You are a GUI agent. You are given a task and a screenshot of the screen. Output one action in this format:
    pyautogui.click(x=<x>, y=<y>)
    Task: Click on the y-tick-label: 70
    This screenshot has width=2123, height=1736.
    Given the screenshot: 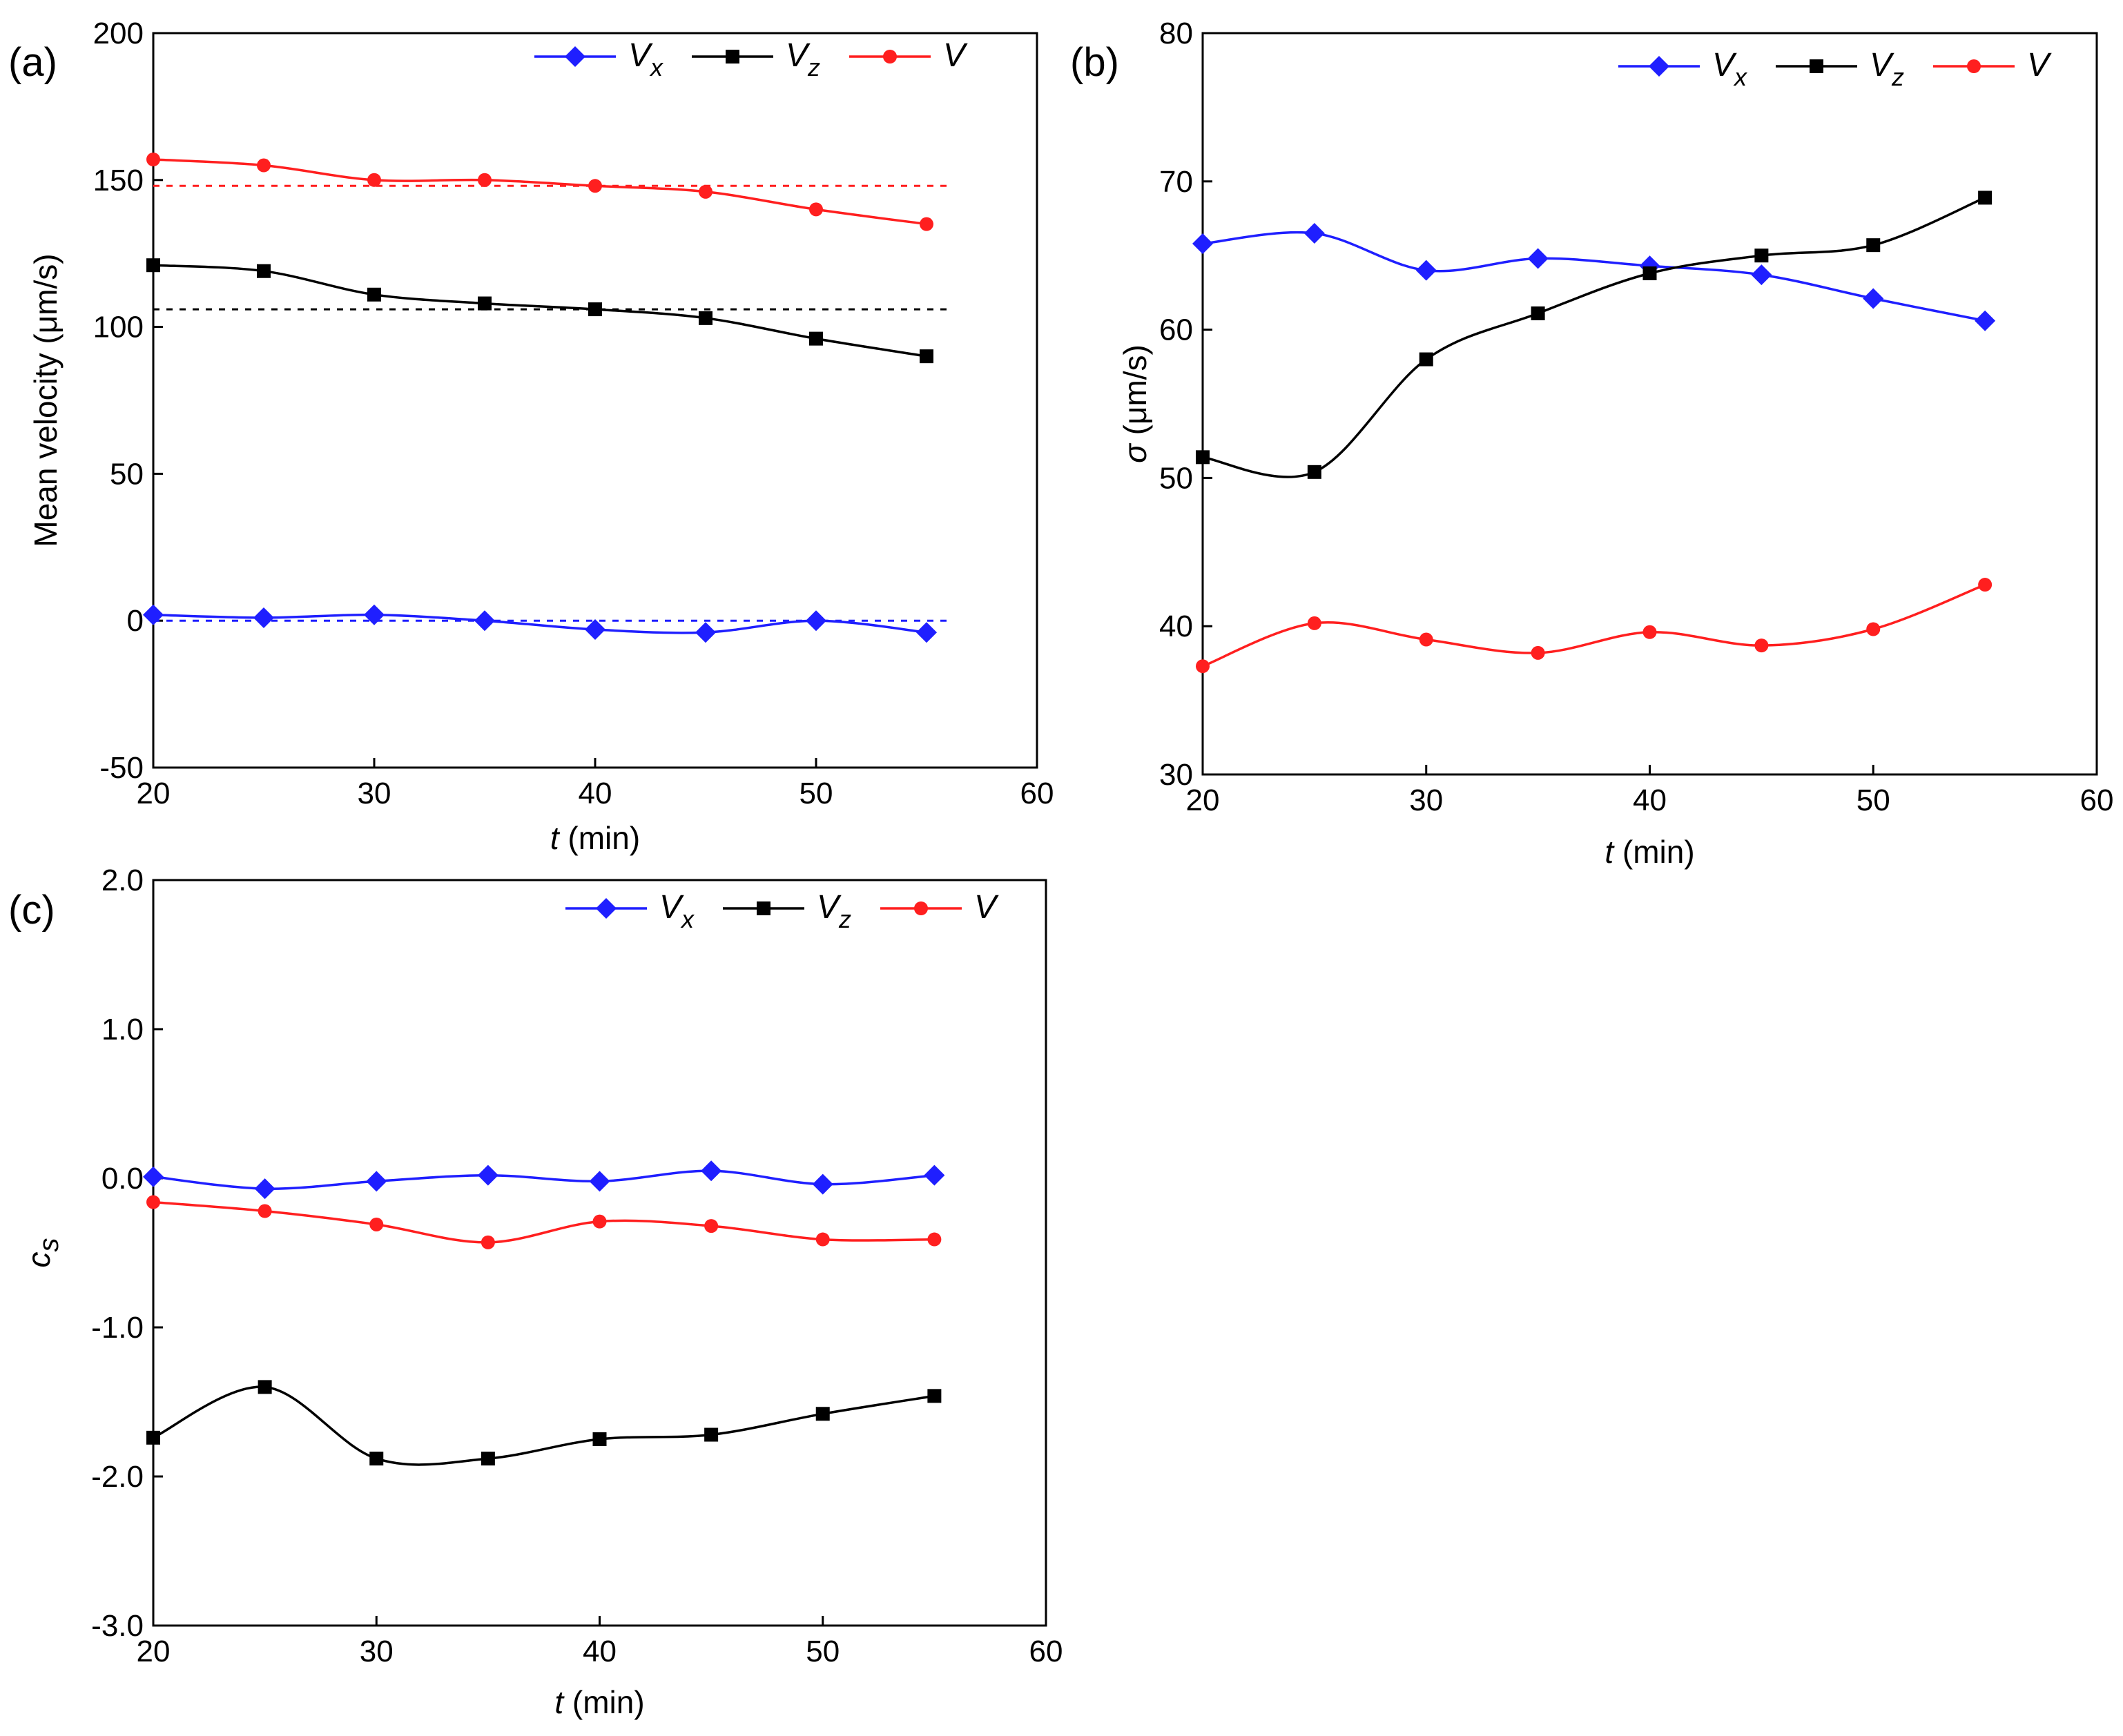 What is the action you would take?
    pyautogui.click(x=1176, y=182)
    